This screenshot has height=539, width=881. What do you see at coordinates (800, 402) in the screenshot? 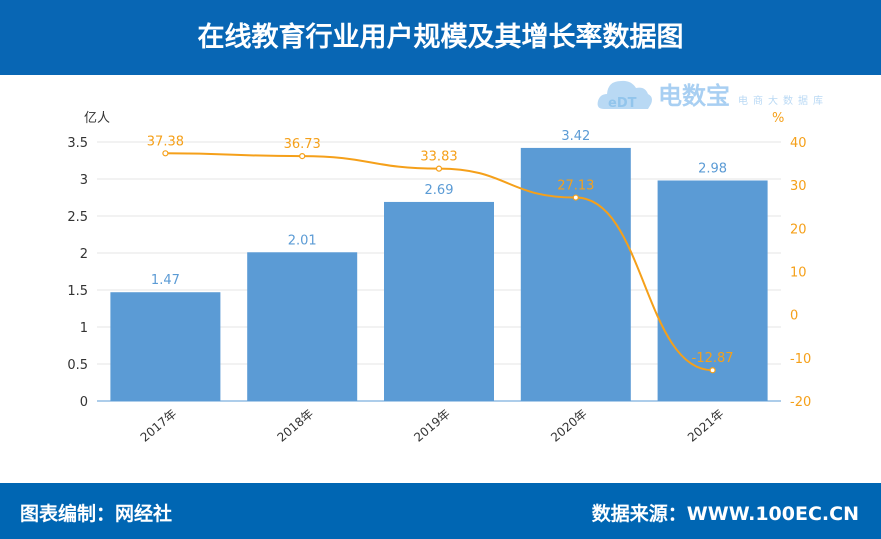
I see `right-tick-label: -20` at bounding box center [800, 402].